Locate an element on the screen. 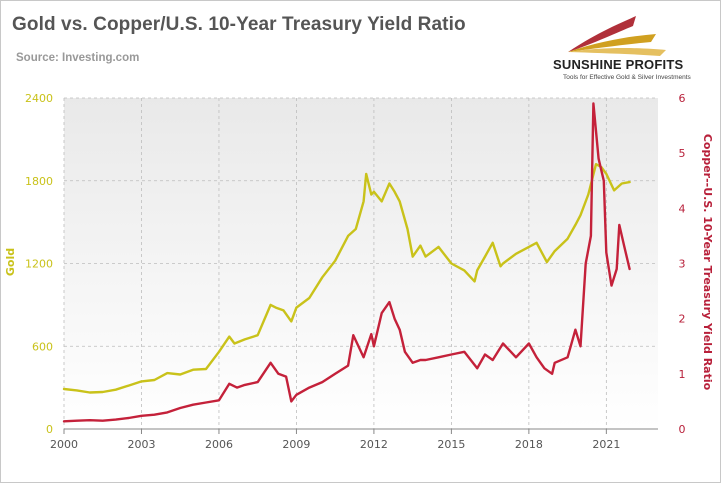 This screenshot has width=721, height=483. x-tick-label: 2003 is located at coordinates (141, 444).